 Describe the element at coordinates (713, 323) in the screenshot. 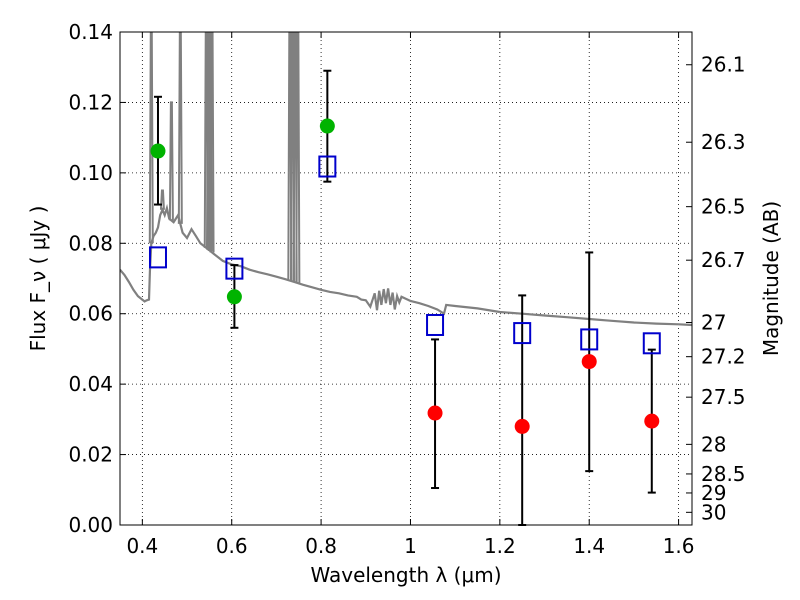

I see `right-tick-label: 27` at that location.